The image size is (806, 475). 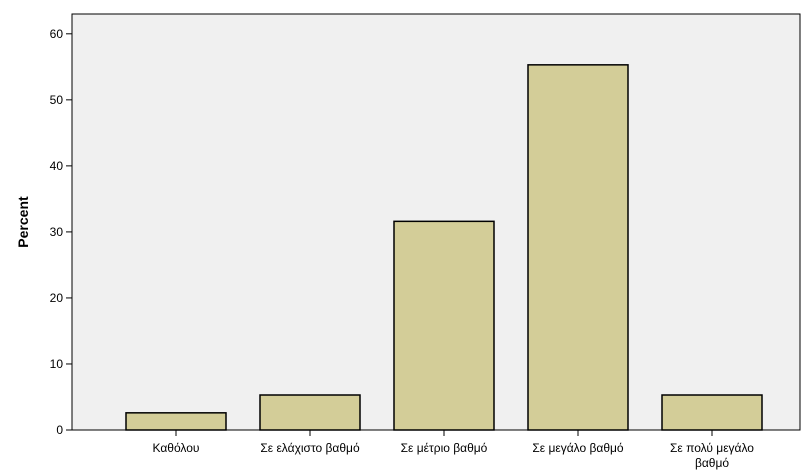 I want to click on y-tick-label: 60, so click(x=57, y=34).